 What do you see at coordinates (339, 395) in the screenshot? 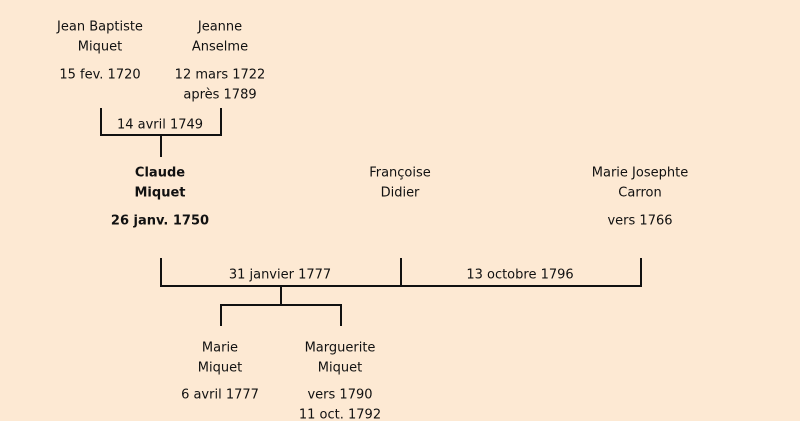
I see `person-date: vers 1790` at bounding box center [339, 395].